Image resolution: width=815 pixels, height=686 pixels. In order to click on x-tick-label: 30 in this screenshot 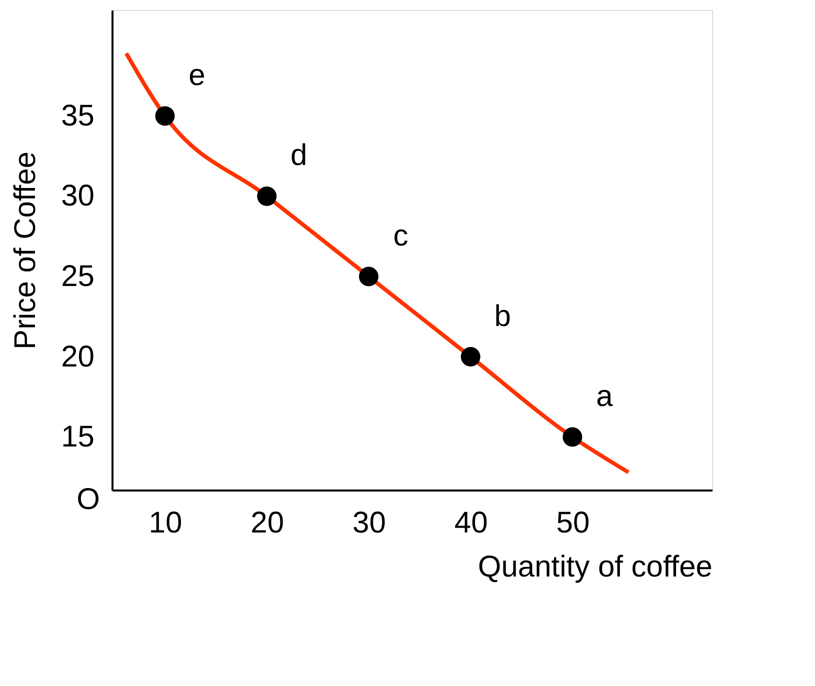, I will do `click(369, 523)`.